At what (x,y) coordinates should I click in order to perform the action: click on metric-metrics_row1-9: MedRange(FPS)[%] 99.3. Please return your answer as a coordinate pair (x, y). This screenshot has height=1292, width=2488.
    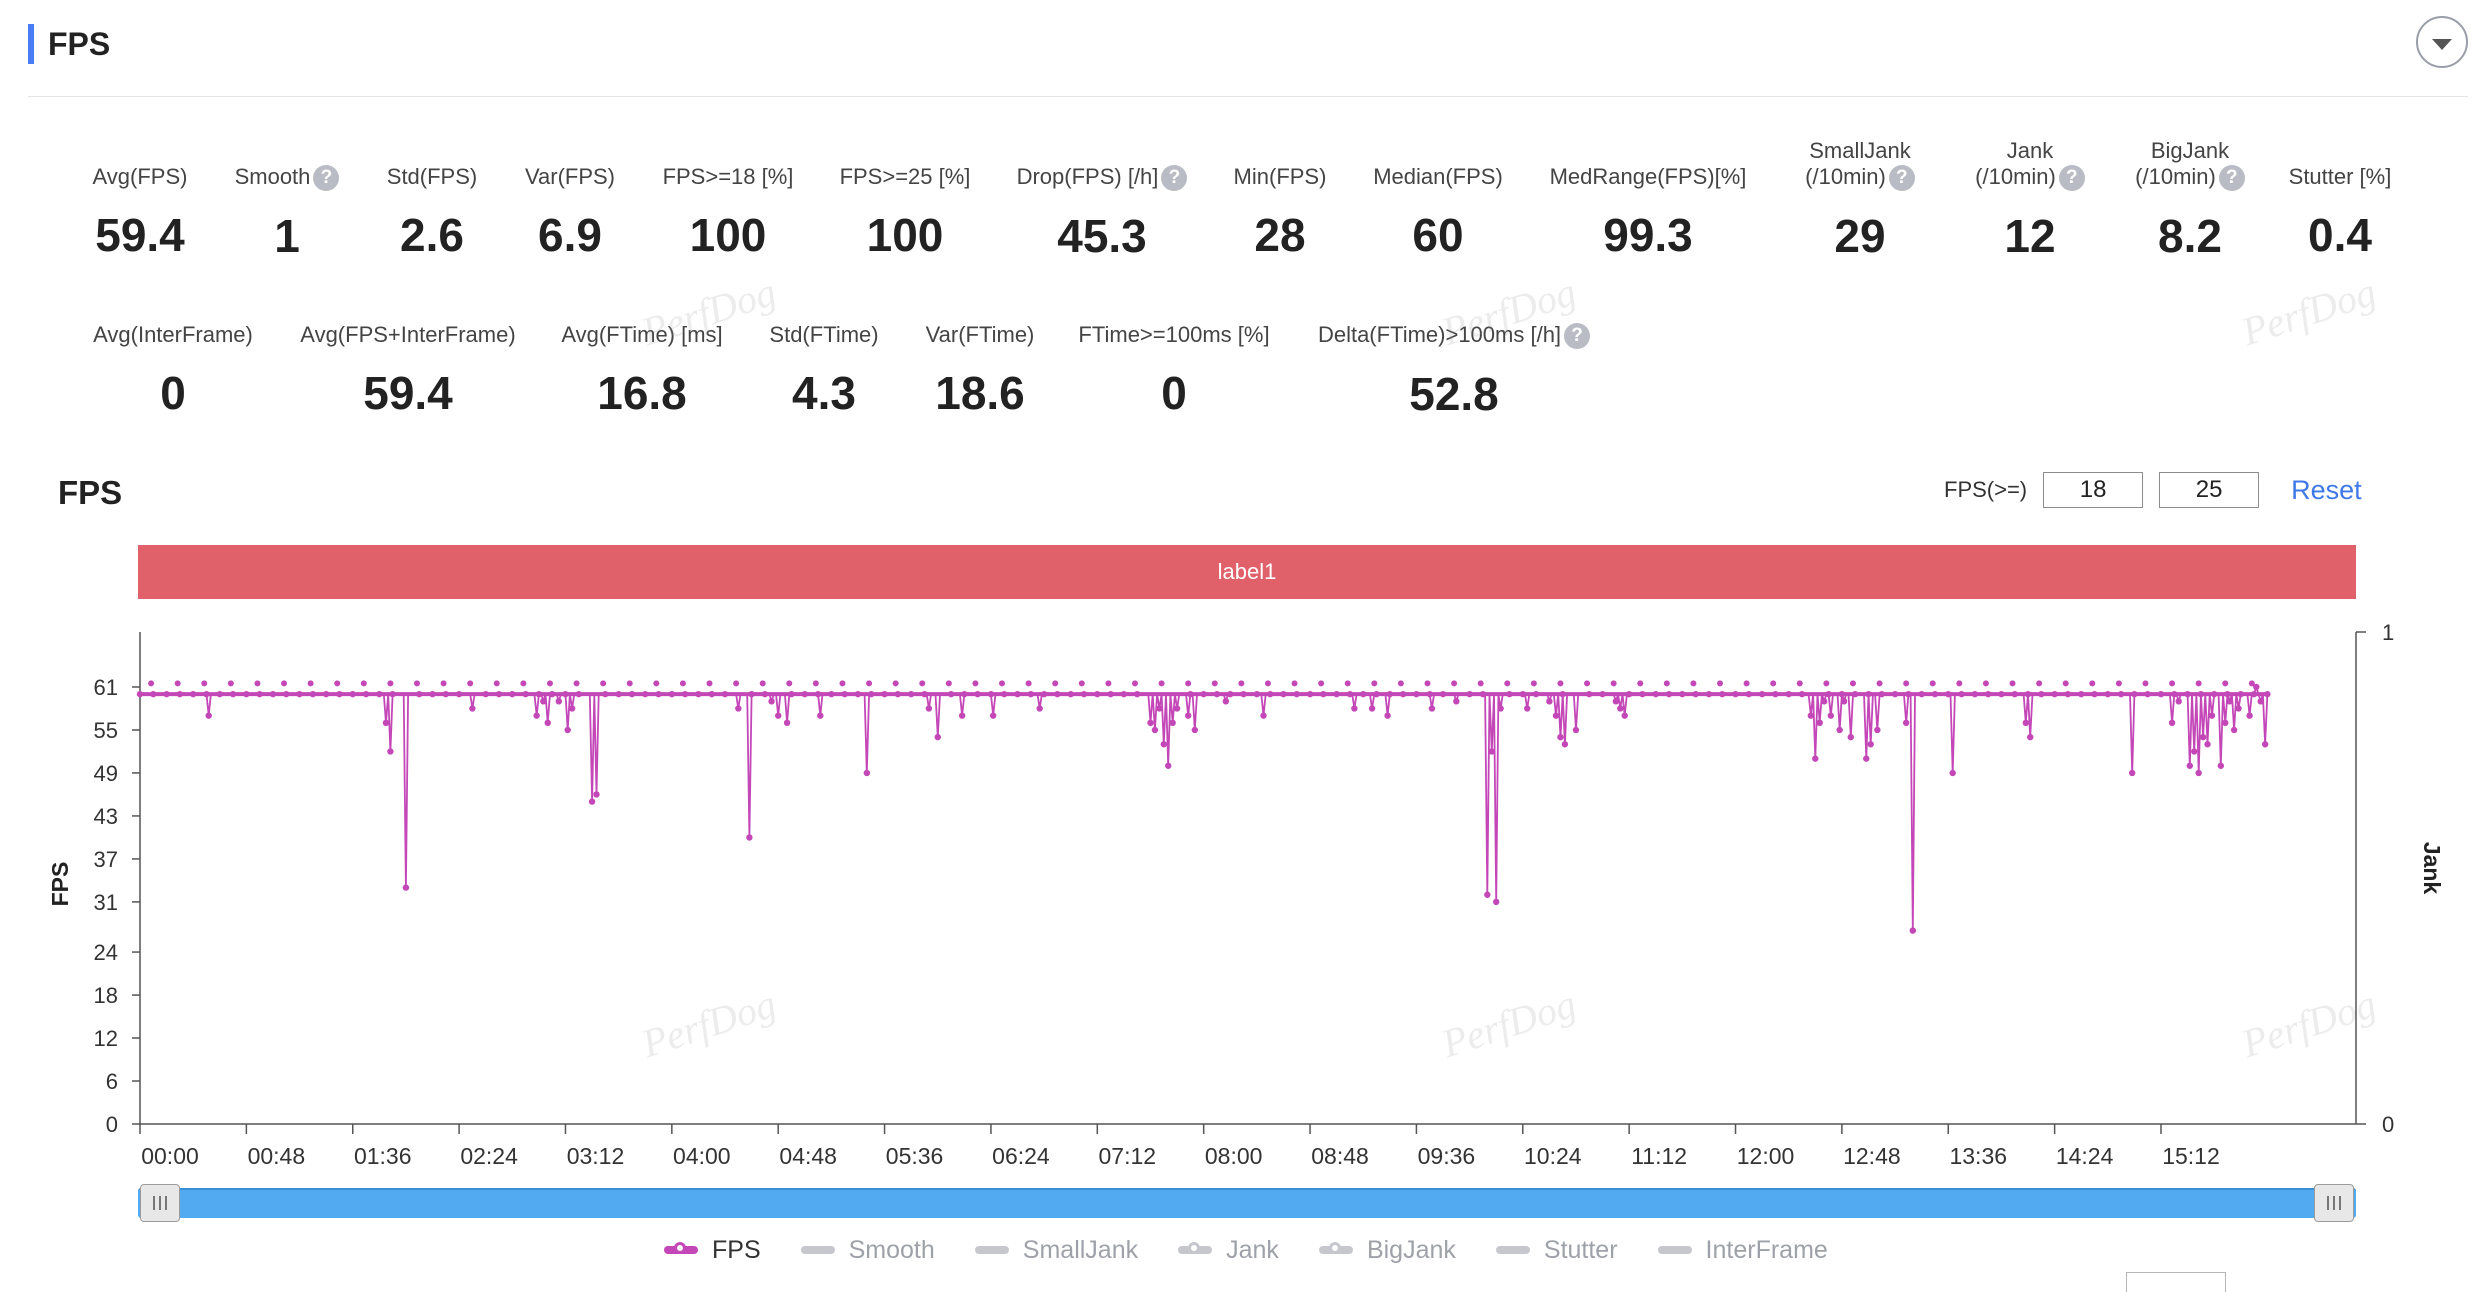
    Looking at the image, I should click on (1648, 213).